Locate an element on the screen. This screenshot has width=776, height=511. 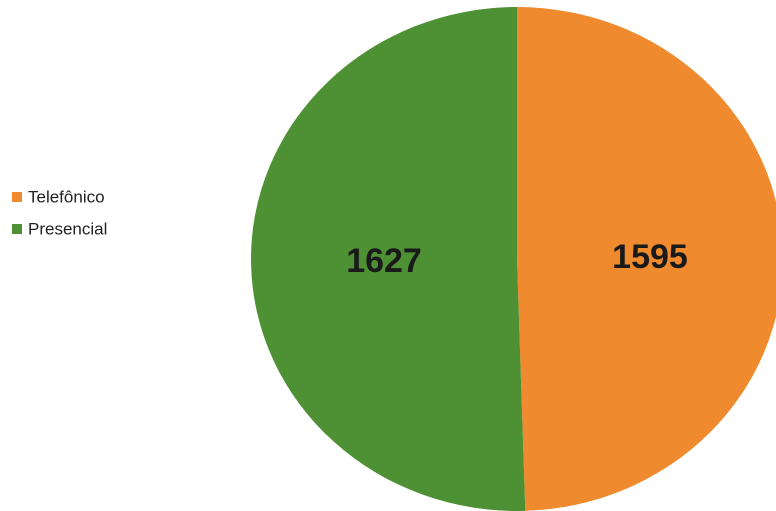
value-label: 1595 is located at coordinates (650, 257).